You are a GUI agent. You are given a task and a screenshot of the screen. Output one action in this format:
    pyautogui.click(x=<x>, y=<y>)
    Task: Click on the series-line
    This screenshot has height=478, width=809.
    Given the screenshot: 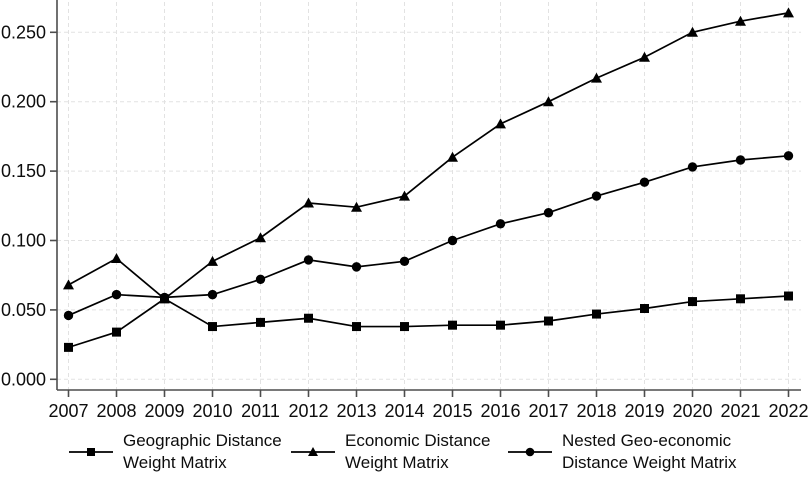 What is the action you would take?
    pyautogui.click(x=428, y=322)
    